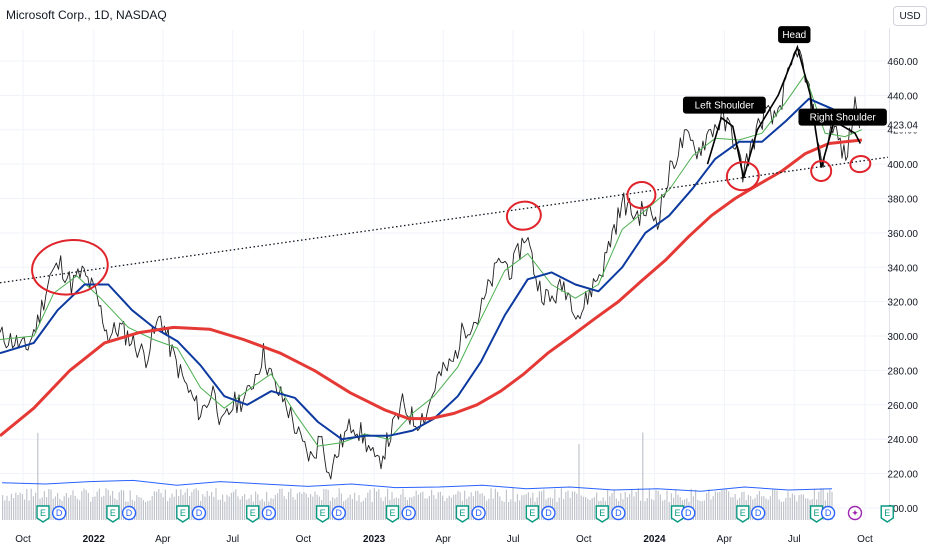 Image resolution: width=932 pixels, height=550 pixels. What do you see at coordinates (902, 165) in the screenshot?
I see `y-tick-label: 400.00` at bounding box center [902, 165].